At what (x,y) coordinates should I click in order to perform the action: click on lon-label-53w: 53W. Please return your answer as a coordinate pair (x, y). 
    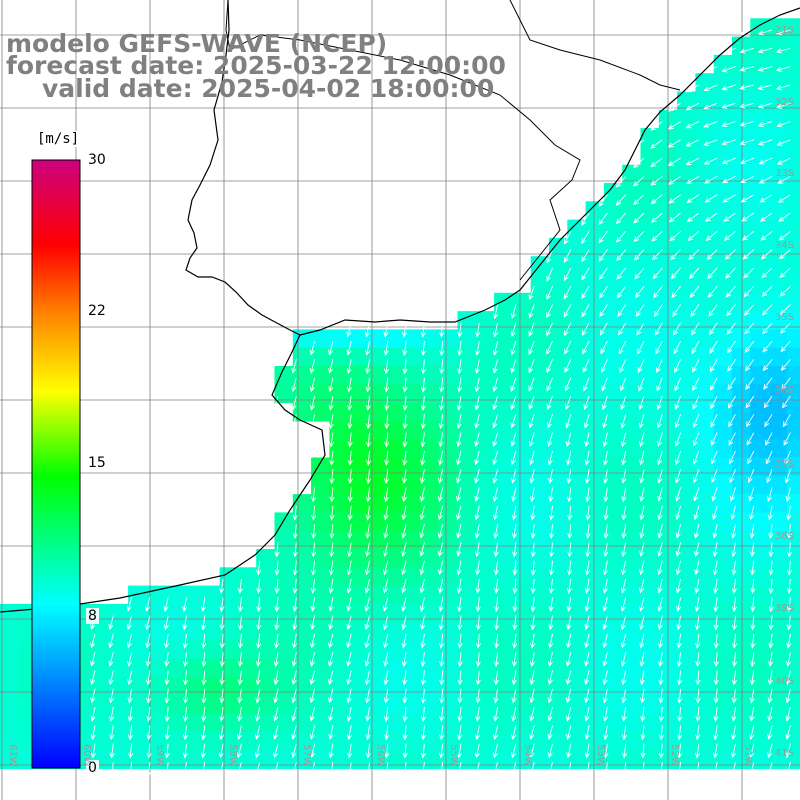
    Looking at the image, I should click on (600, 755).